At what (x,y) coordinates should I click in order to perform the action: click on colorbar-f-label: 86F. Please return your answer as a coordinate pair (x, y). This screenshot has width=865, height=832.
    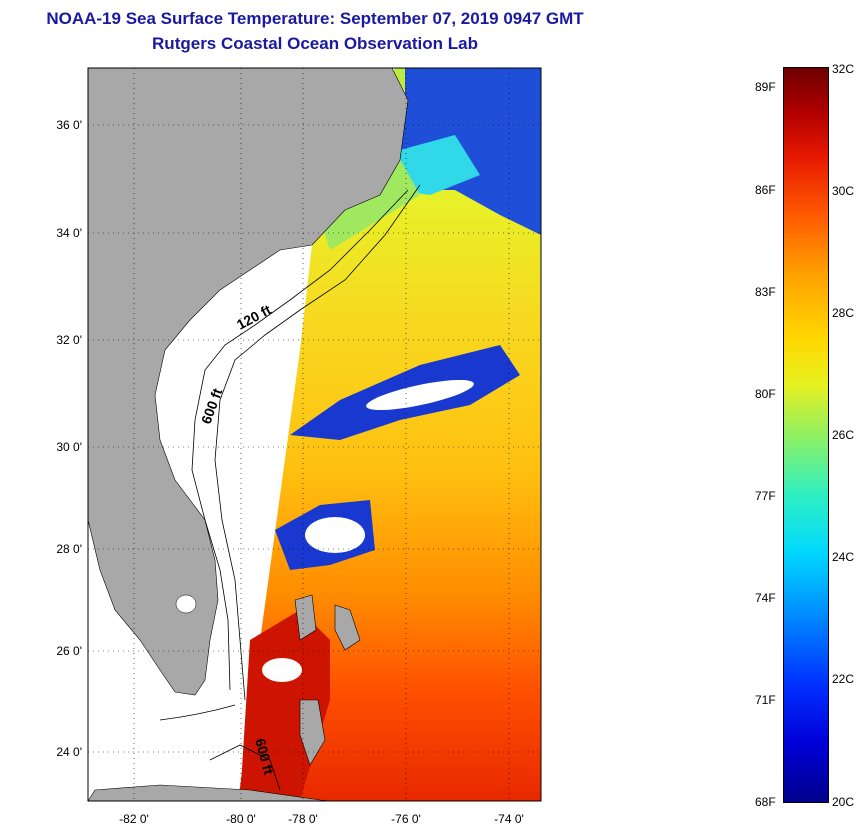
    Looking at the image, I should click on (765, 190).